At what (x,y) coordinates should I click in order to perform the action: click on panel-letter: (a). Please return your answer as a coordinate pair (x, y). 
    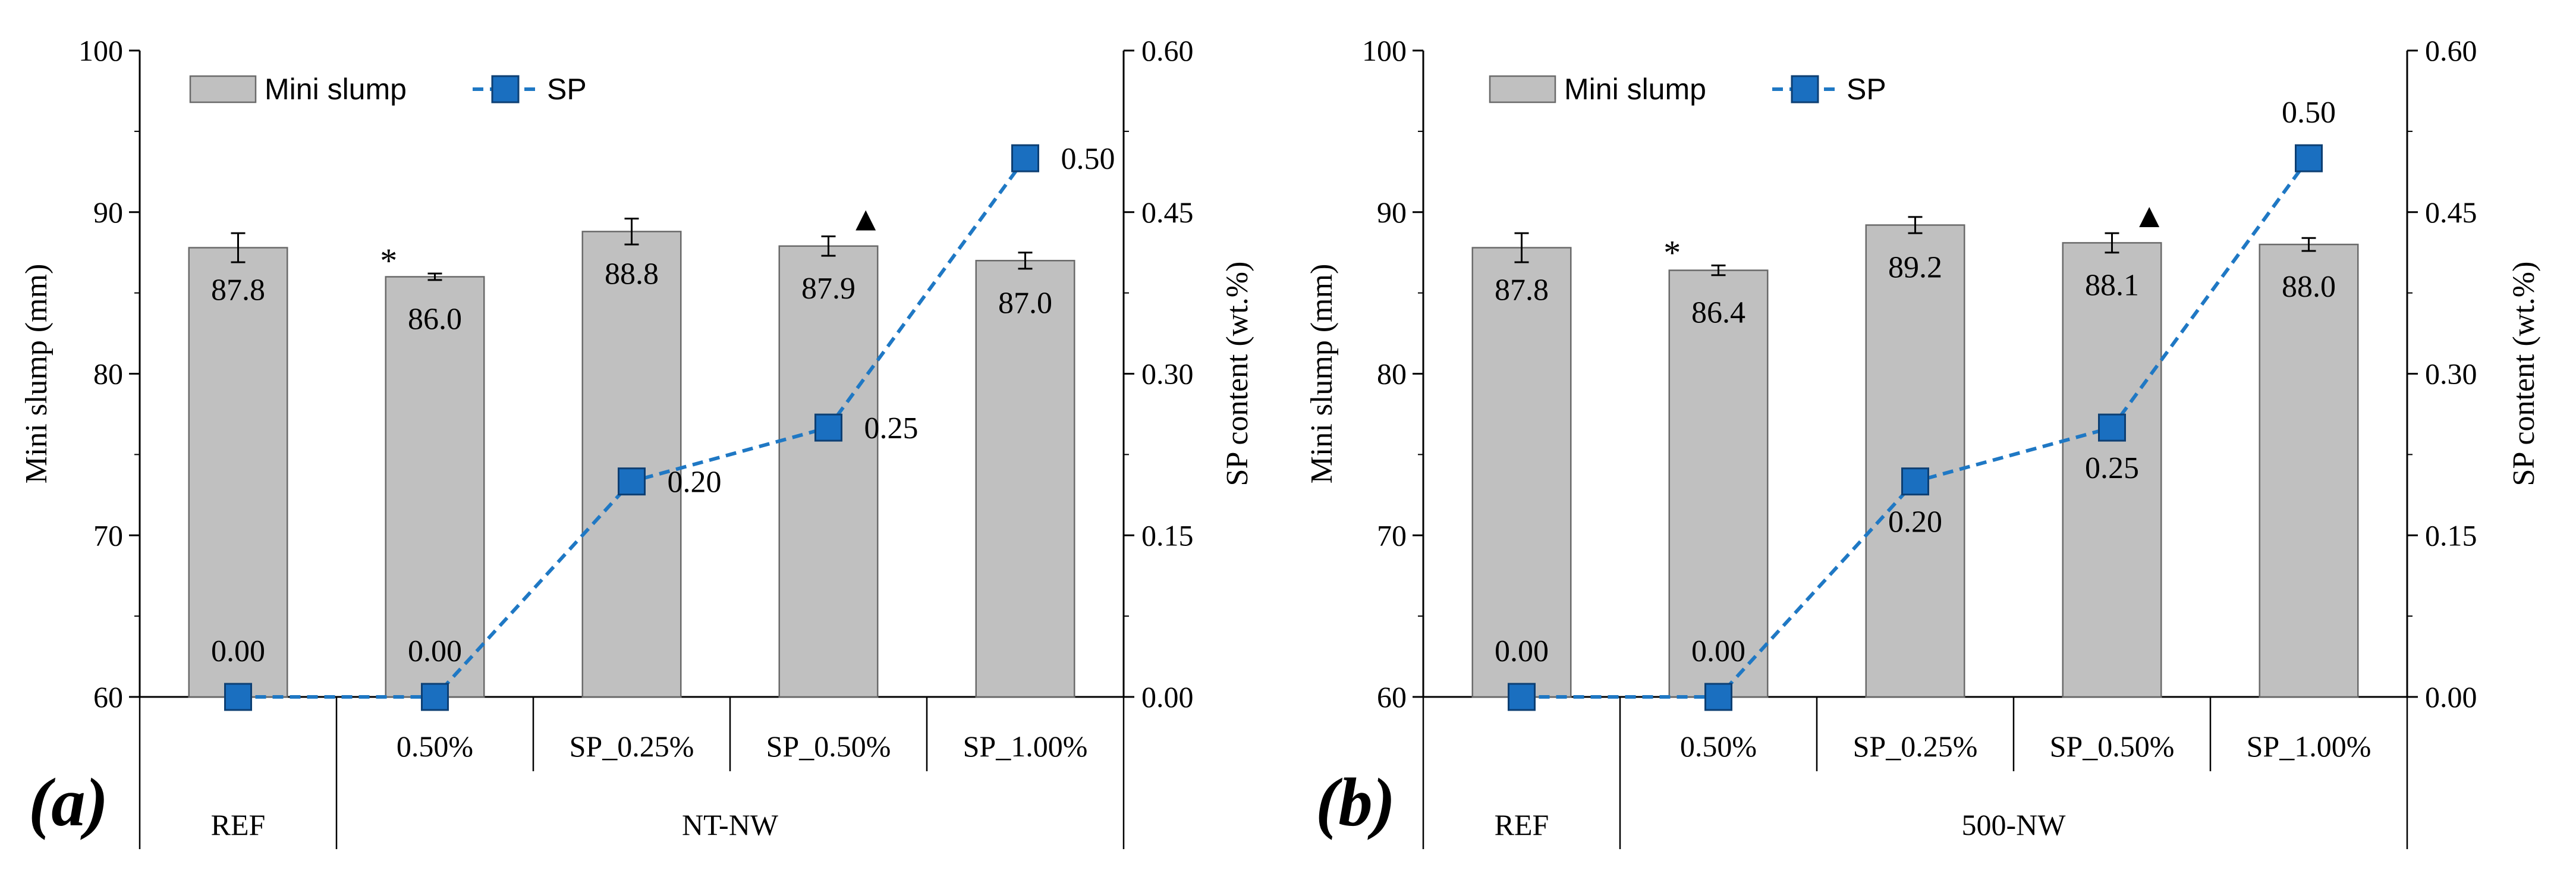
    Looking at the image, I should click on (68, 802).